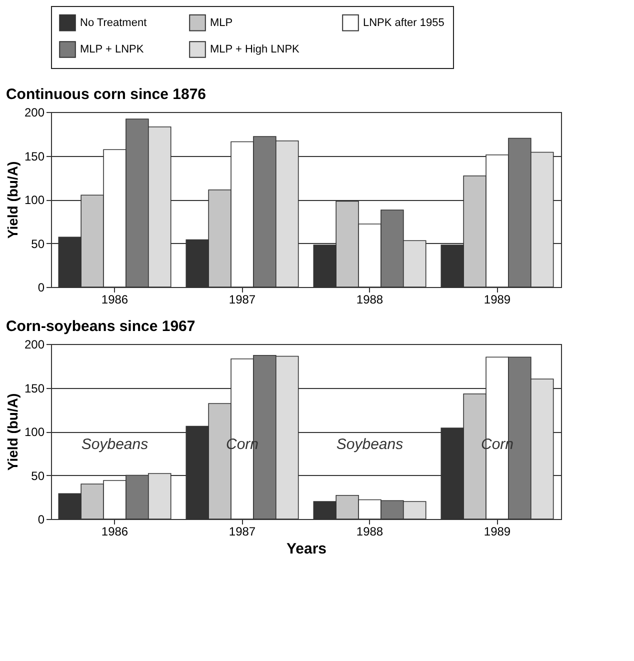  I want to click on legend-label: MLP + High LNPK, so click(255, 50).